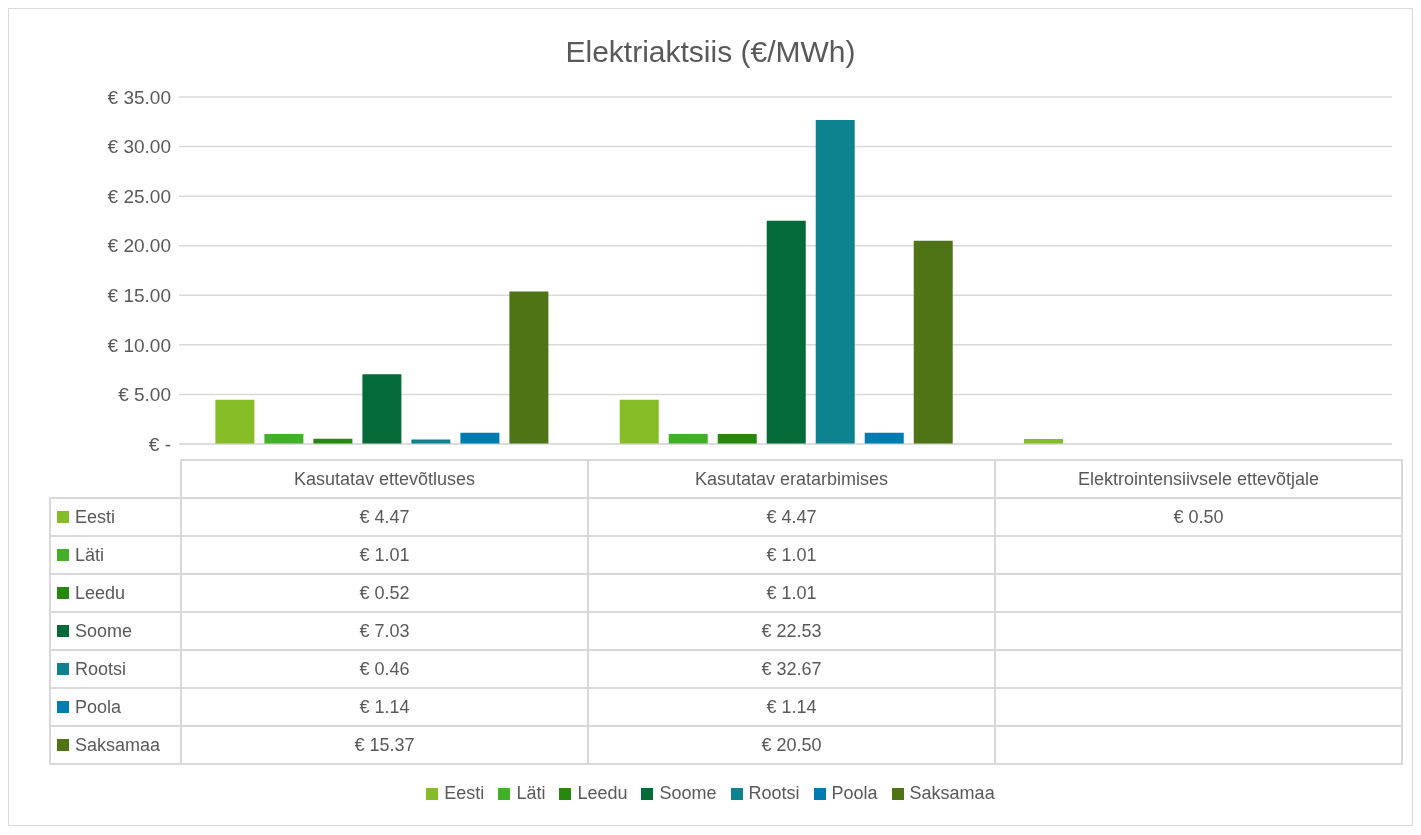 This screenshot has width=1421, height=835. I want to click on y-tick-label: € 20.00, so click(139, 246).